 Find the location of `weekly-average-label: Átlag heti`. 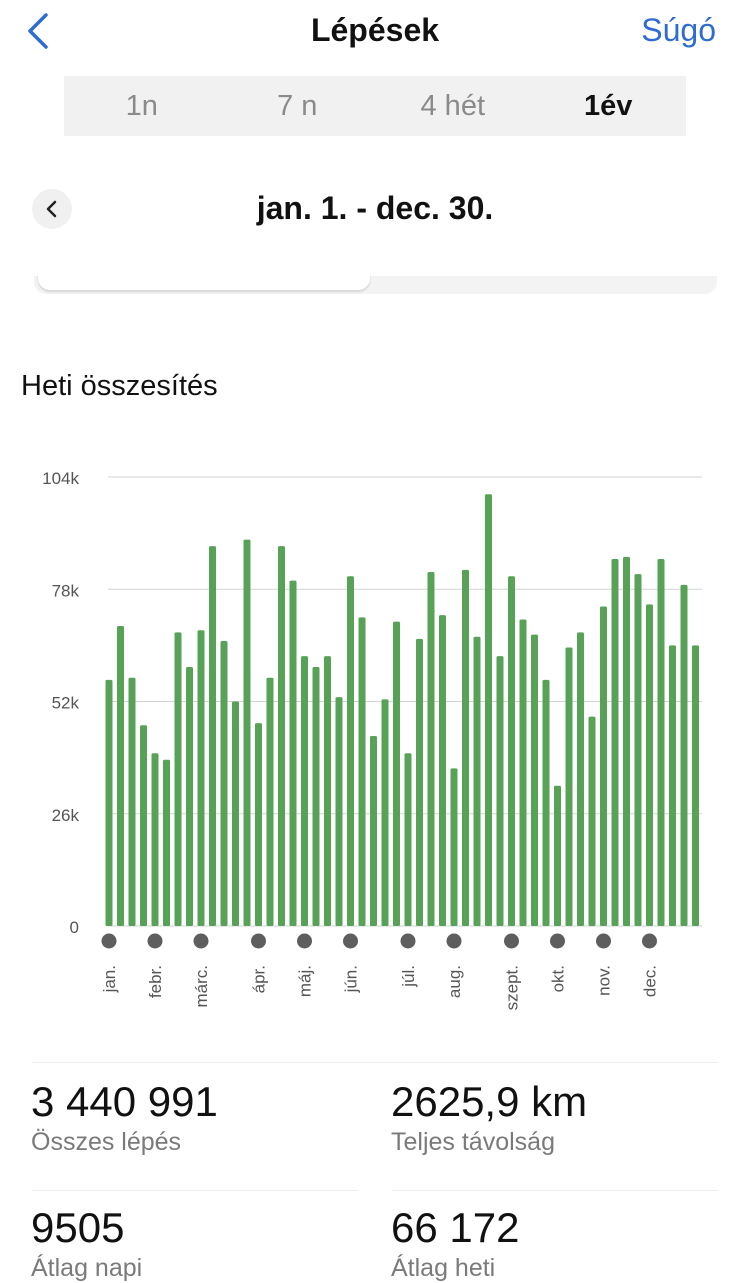

weekly-average-label: Átlag heti is located at coordinates (443, 1268).